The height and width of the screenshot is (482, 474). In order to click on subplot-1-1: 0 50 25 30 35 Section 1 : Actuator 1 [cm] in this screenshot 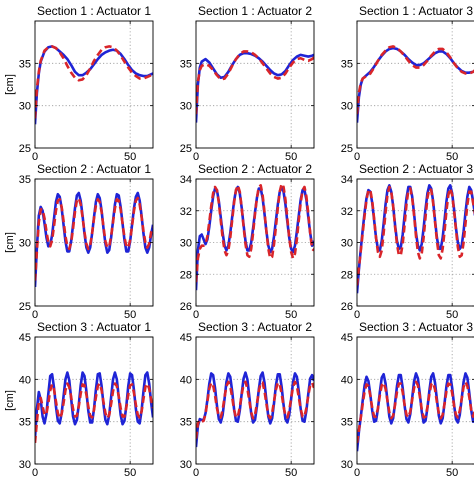, I will do `click(79, 83)`.